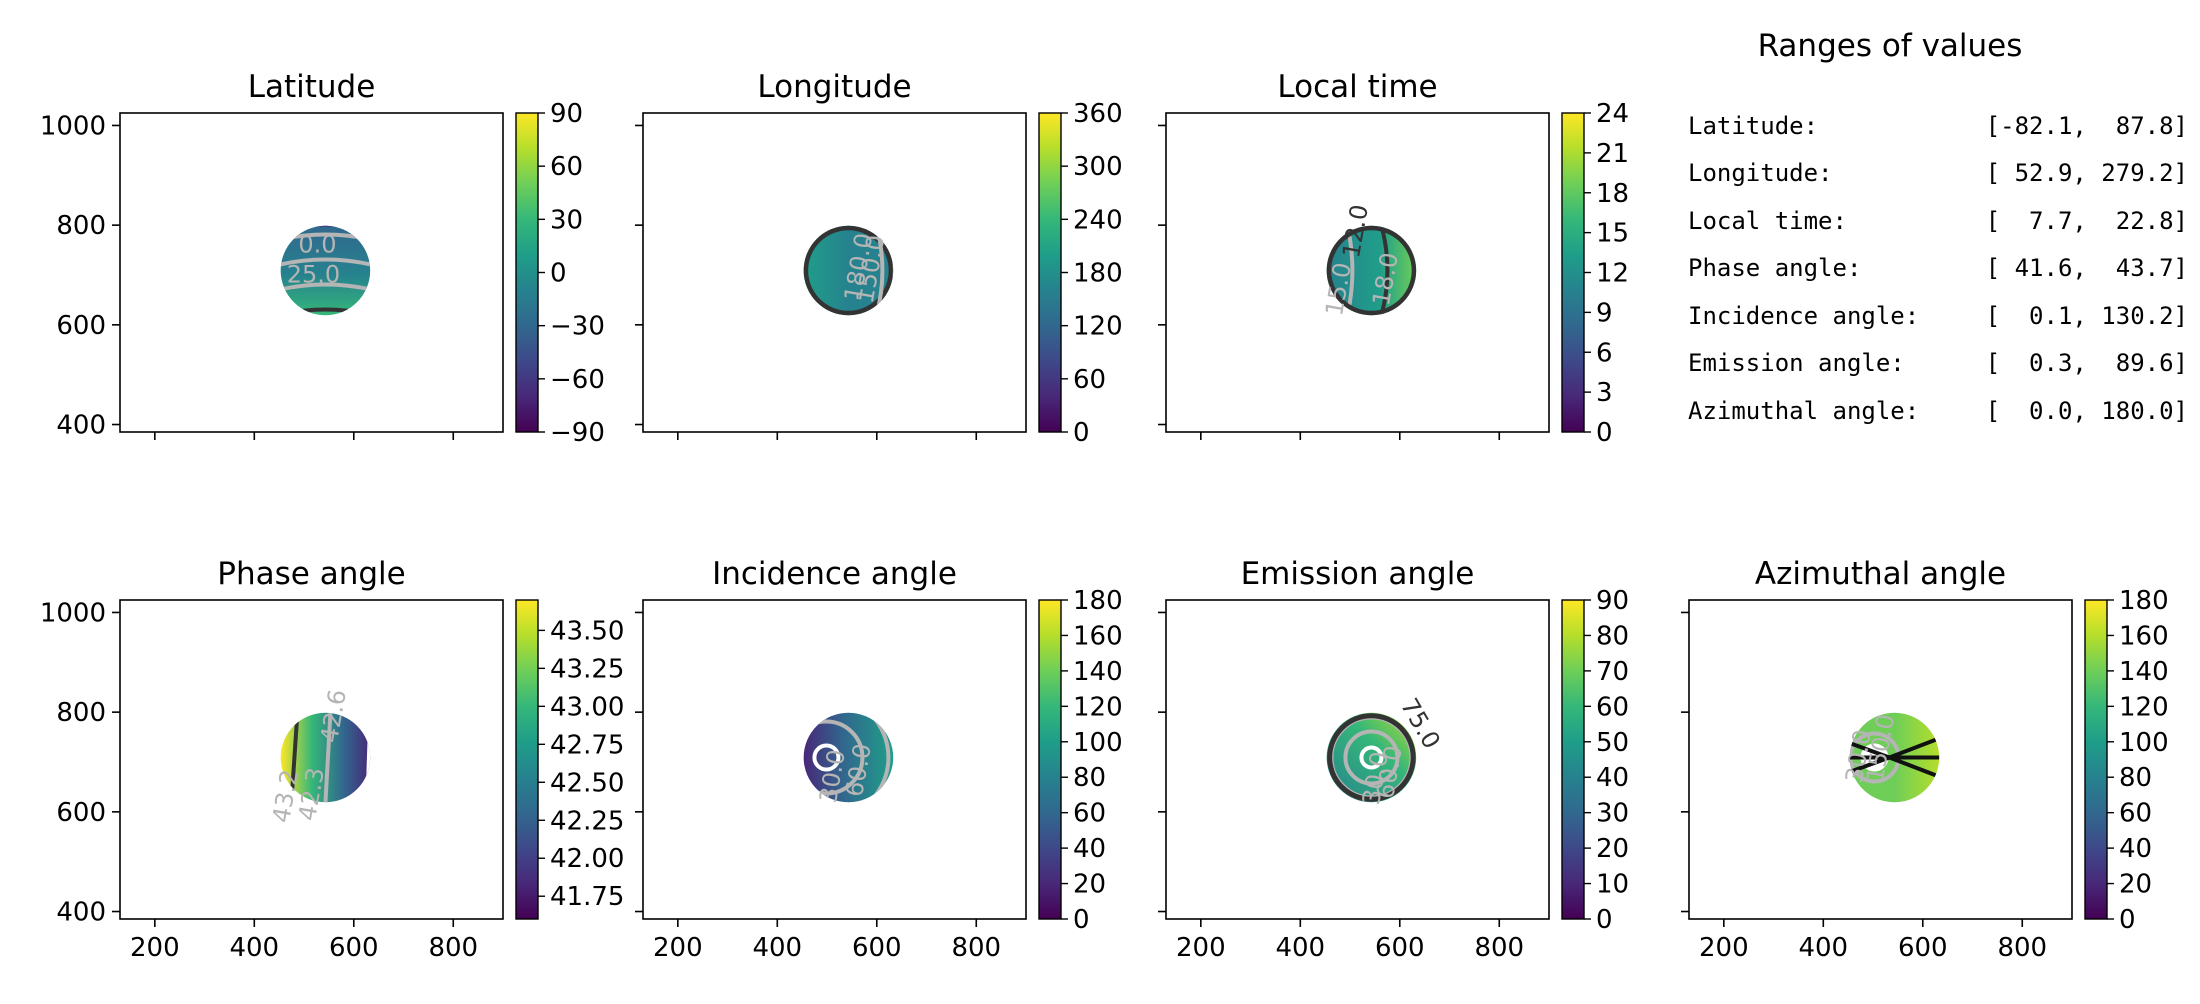  What do you see at coordinates (1604, 313) in the screenshot?
I see `colorbar-tick-label: 9` at bounding box center [1604, 313].